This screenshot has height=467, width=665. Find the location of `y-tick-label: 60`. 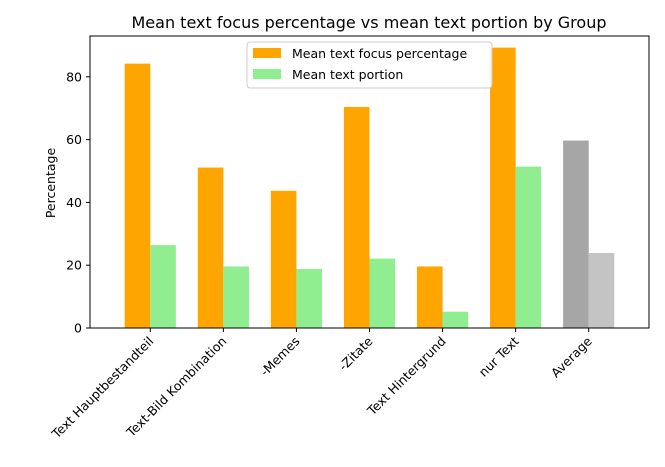

y-tick-label: 60 is located at coordinates (74, 139).